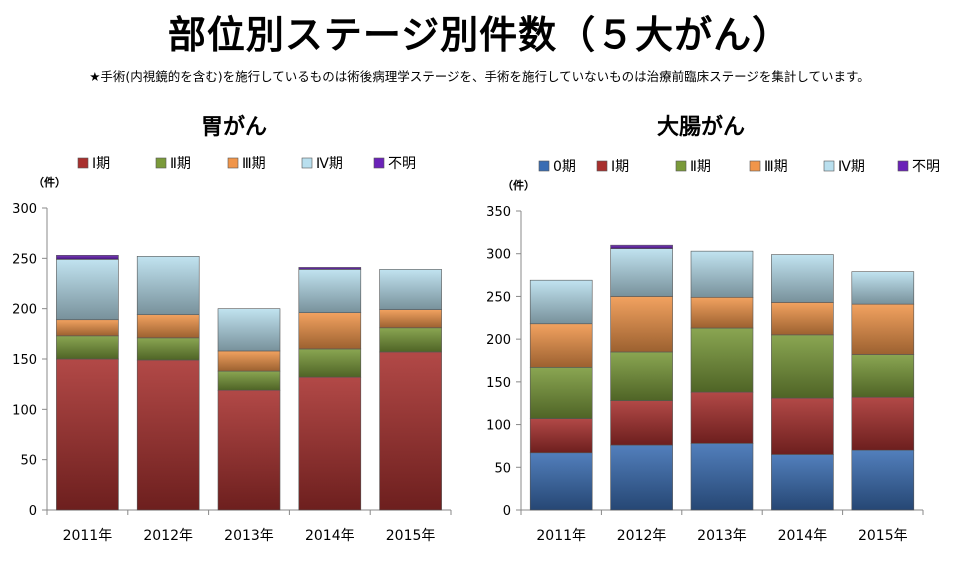  What do you see at coordinates (564, 167) in the screenshot?
I see `colorectal-legend-label: 0期` at bounding box center [564, 167].